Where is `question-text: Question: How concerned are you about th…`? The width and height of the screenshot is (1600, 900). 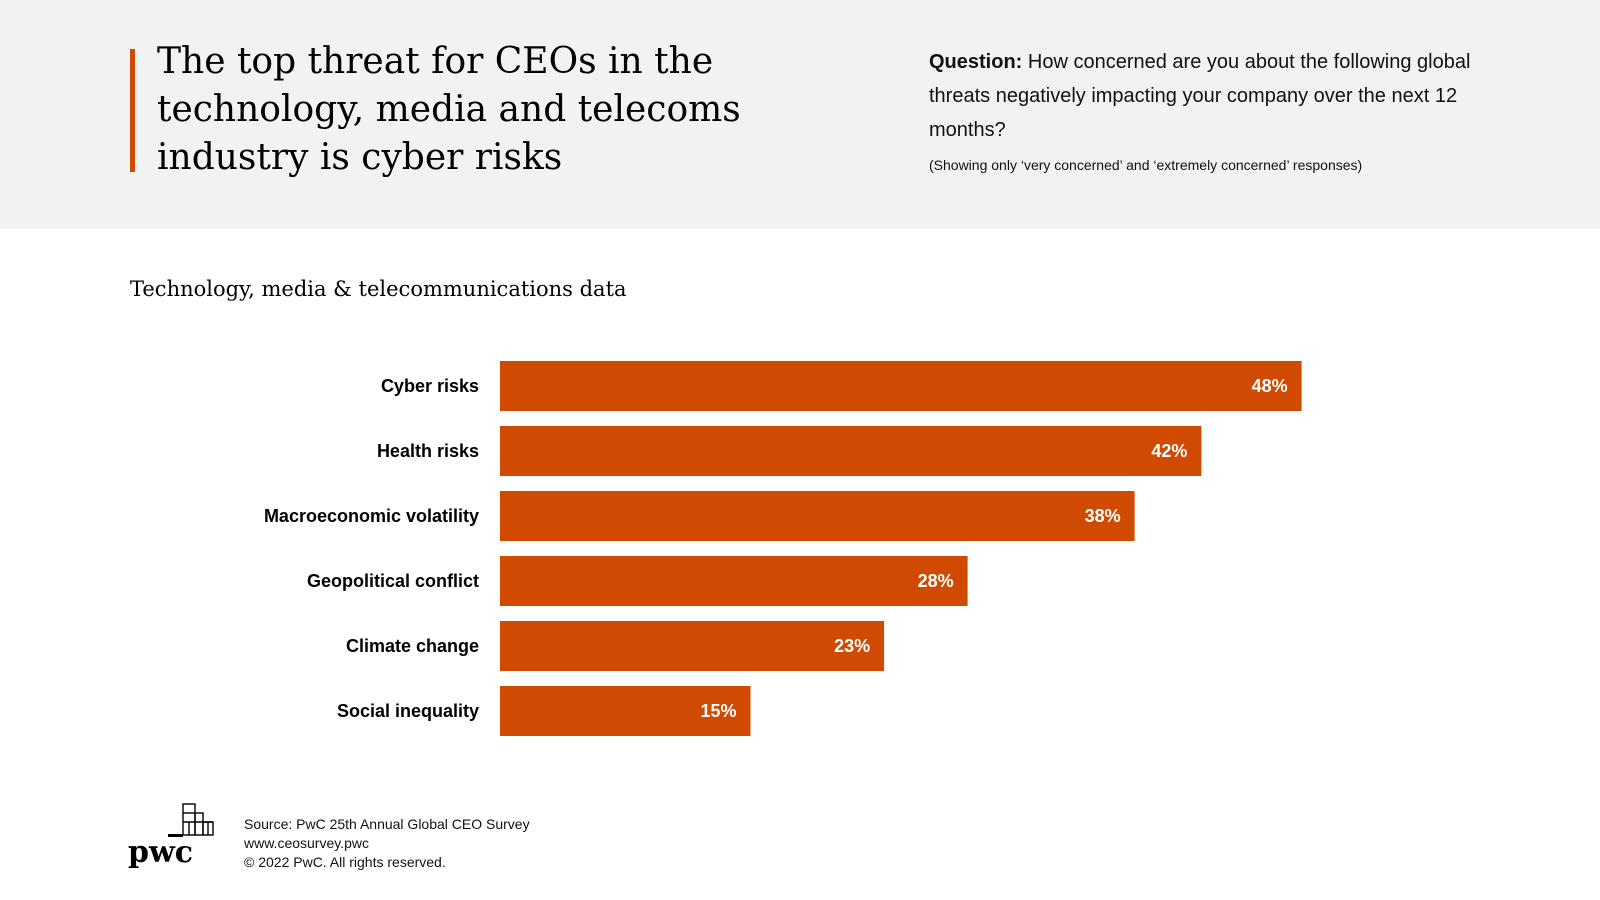 question-text: Question: How concerned are you about th… is located at coordinates (1209, 96).